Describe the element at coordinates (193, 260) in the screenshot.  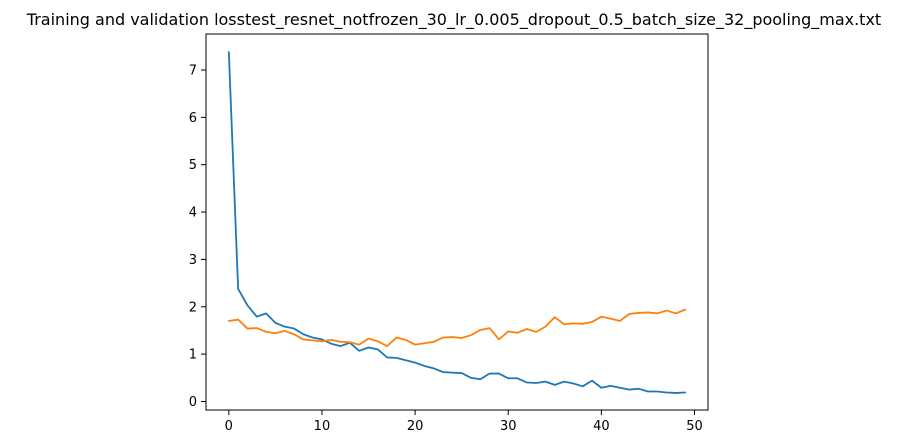
I see `y-tick-label: 3` at that location.